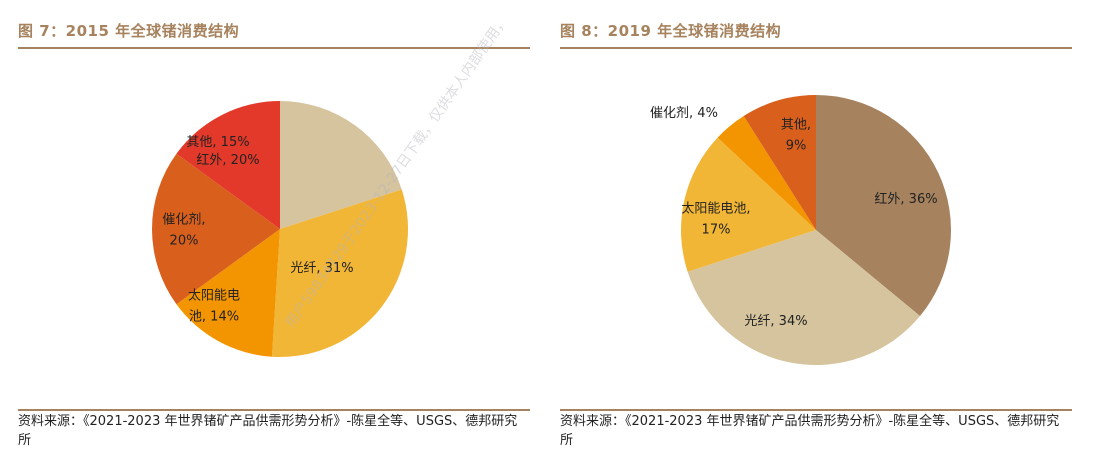 The image size is (1099, 469). I want to click on data-label-line: 催化剂, 4%, so click(684, 113).